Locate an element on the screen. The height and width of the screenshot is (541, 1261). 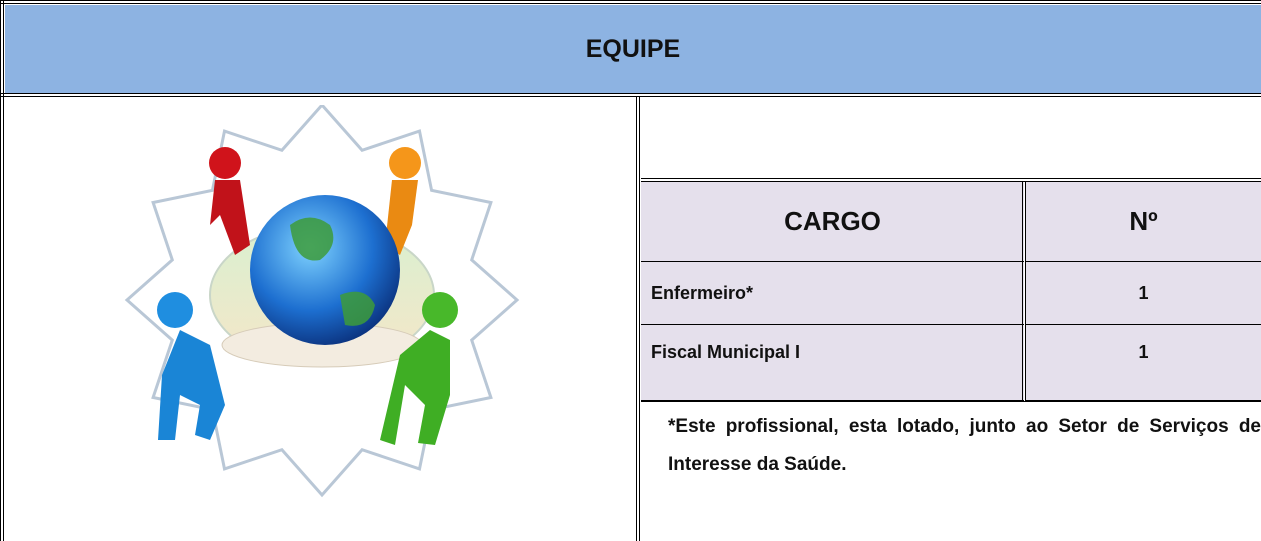
table-cell: Fiscal Municipal I is located at coordinates (832, 363).